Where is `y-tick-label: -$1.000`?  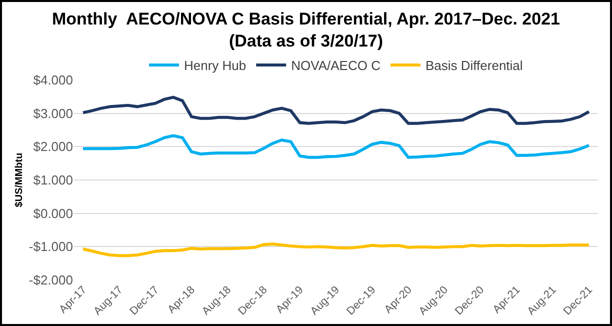 y-tick-label: -$1.000 is located at coordinates (50, 246).